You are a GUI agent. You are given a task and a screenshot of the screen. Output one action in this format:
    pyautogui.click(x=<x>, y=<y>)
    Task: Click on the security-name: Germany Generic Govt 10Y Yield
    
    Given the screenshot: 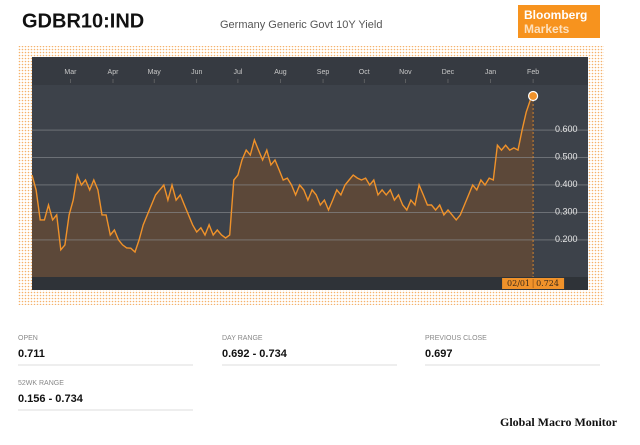 What is the action you would take?
    pyautogui.click(x=301, y=25)
    